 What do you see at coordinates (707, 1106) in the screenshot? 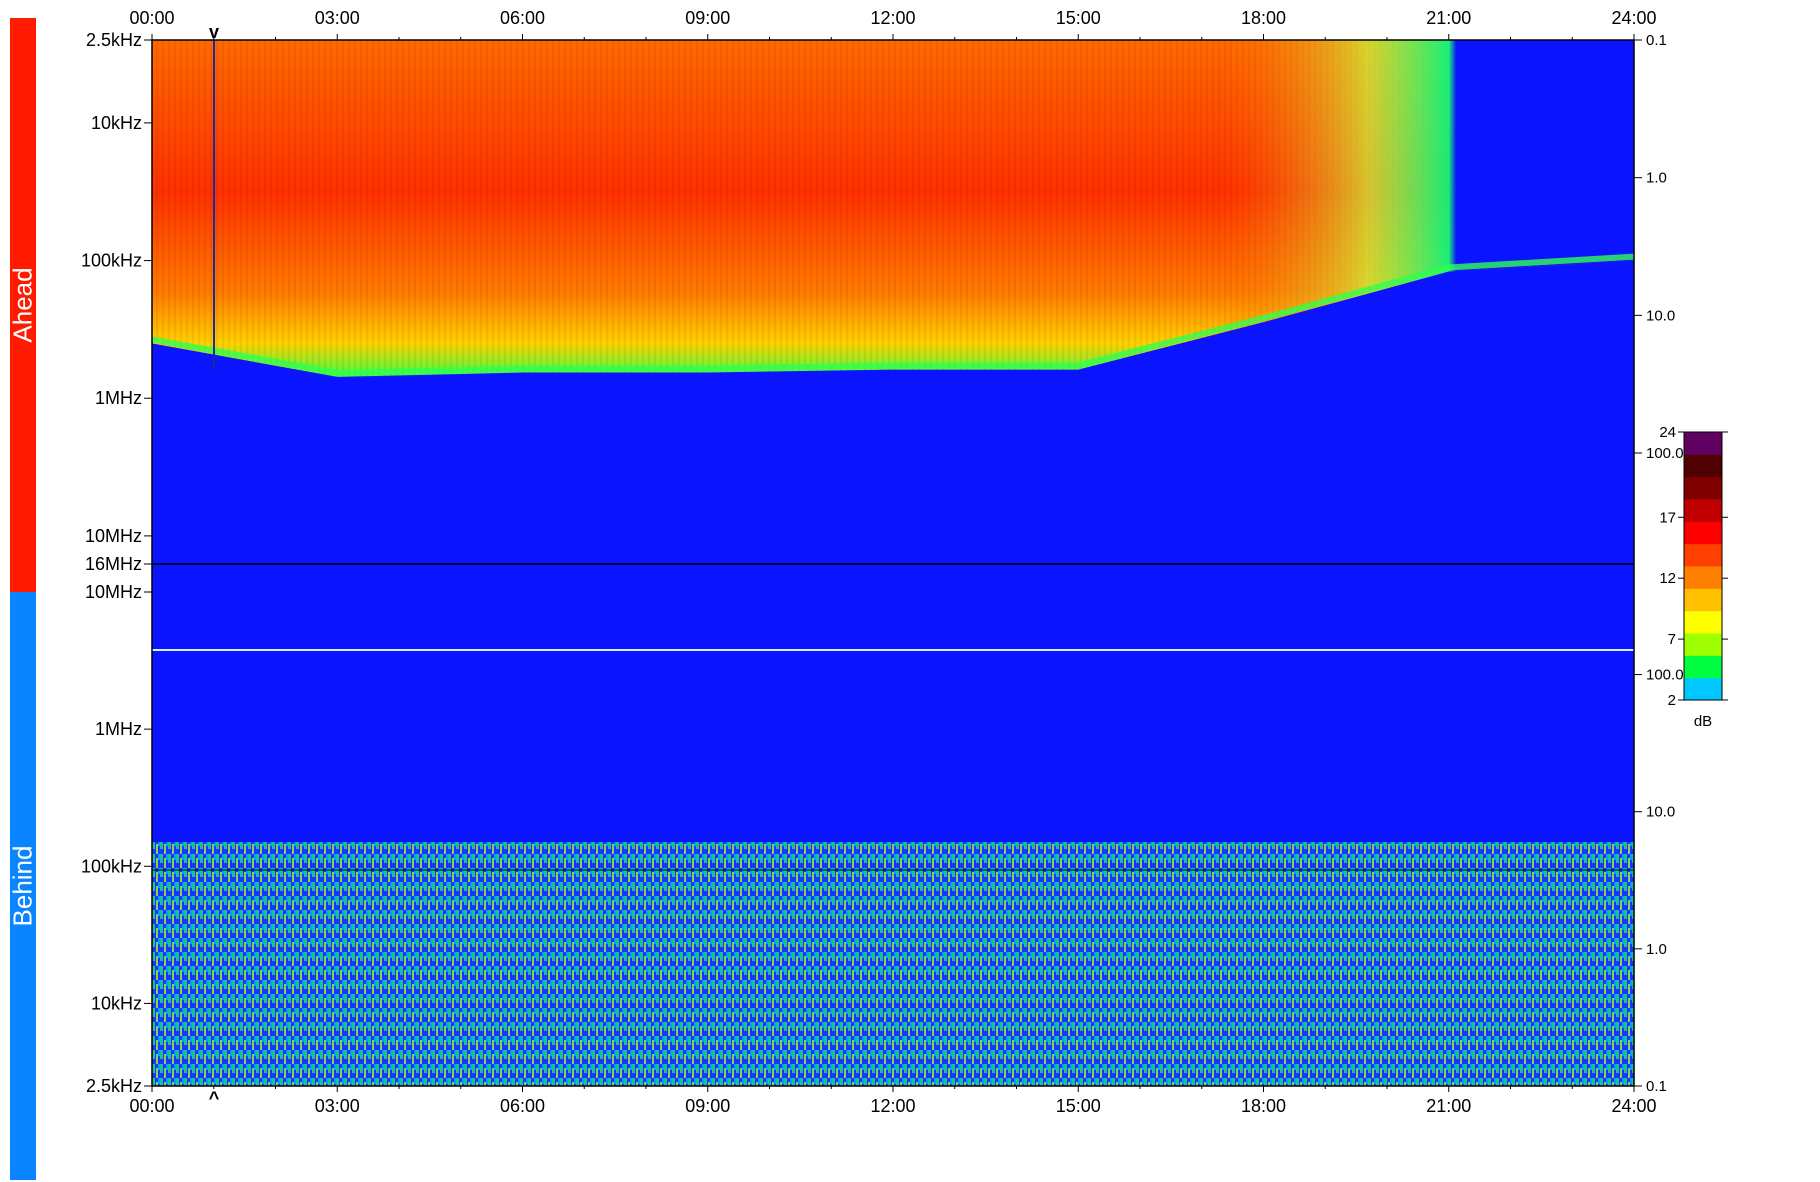
I see `bottom-time-label: 09:00` at bounding box center [707, 1106].